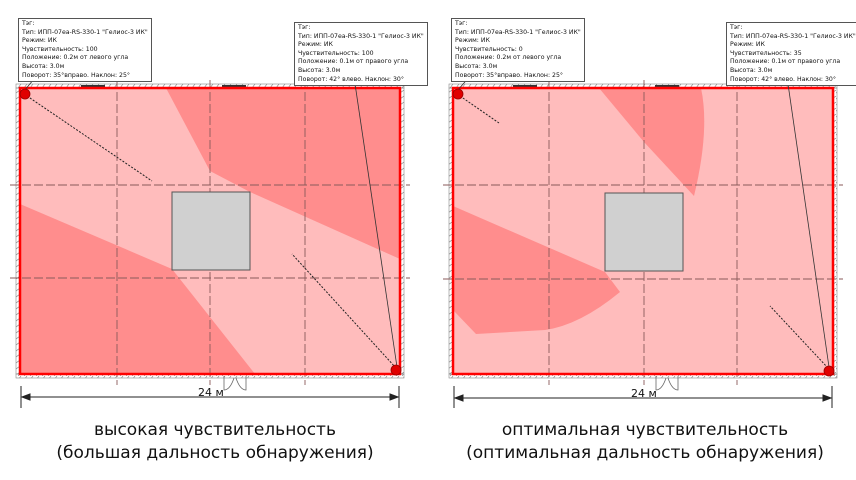 This screenshot has width=856, height=480. What do you see at coordinates (489, 49) in the screenshot?
I see `tag-line: Чувствительность: 0` at bounding box center [489, 49].